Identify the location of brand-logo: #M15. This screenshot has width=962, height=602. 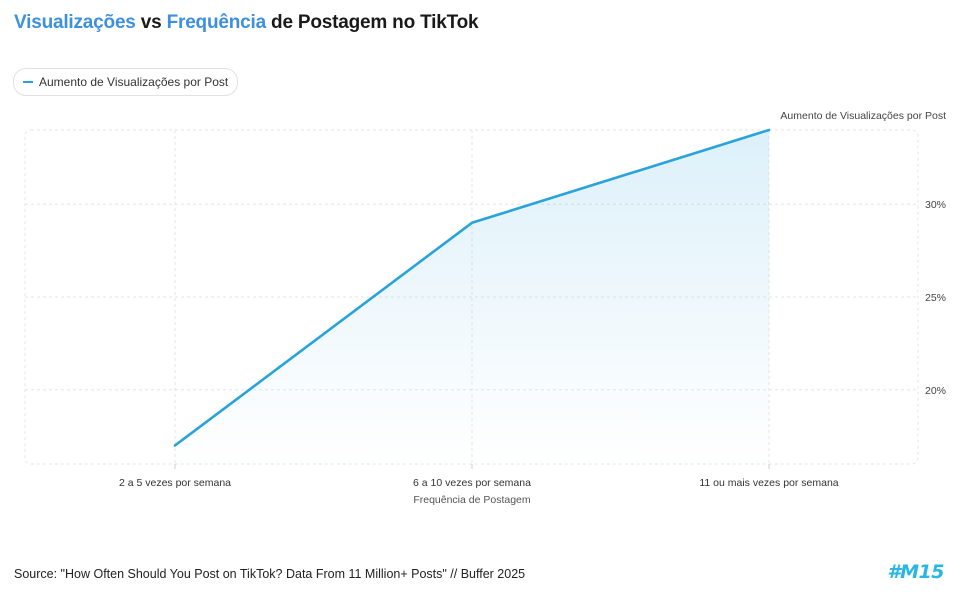
(915, 572).